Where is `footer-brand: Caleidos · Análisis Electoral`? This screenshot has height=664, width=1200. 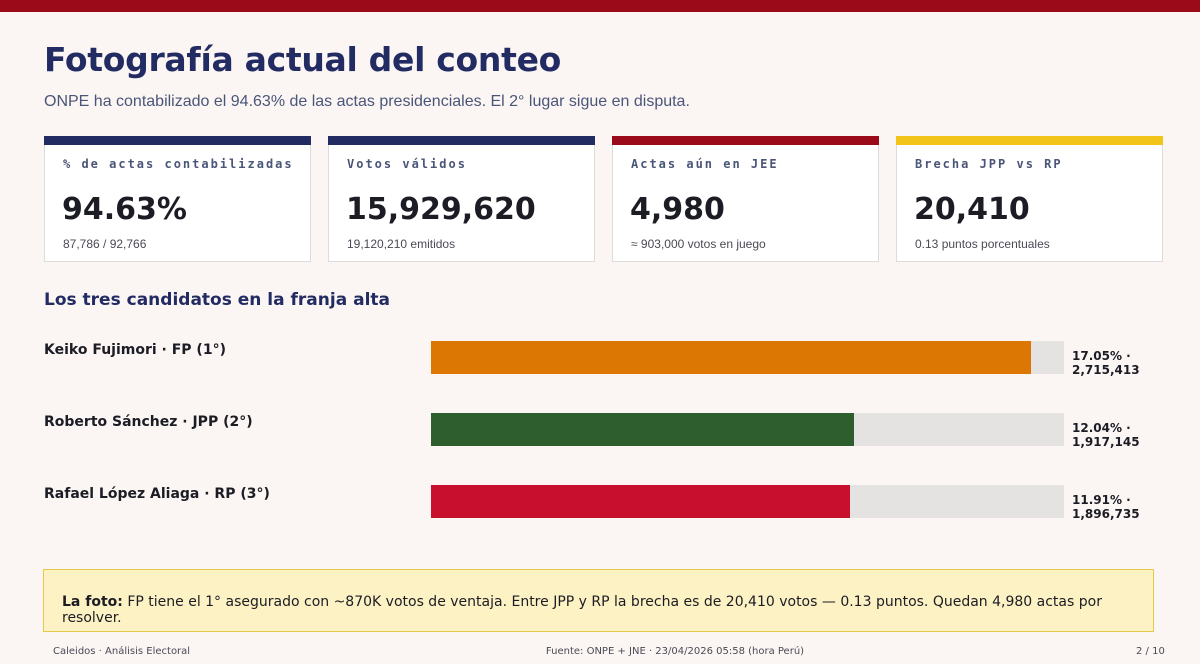
footer-brand: Caleidos · Análisis Electoral is located at coordinates (122, 651).